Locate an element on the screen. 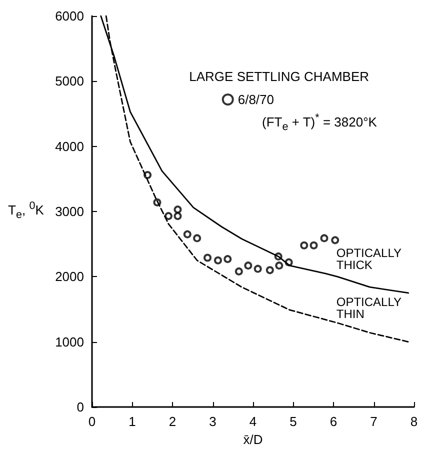 The width and height of the screenshot is (429, 457). y-tick-label: 4000 is located at coordinates (69, 146).